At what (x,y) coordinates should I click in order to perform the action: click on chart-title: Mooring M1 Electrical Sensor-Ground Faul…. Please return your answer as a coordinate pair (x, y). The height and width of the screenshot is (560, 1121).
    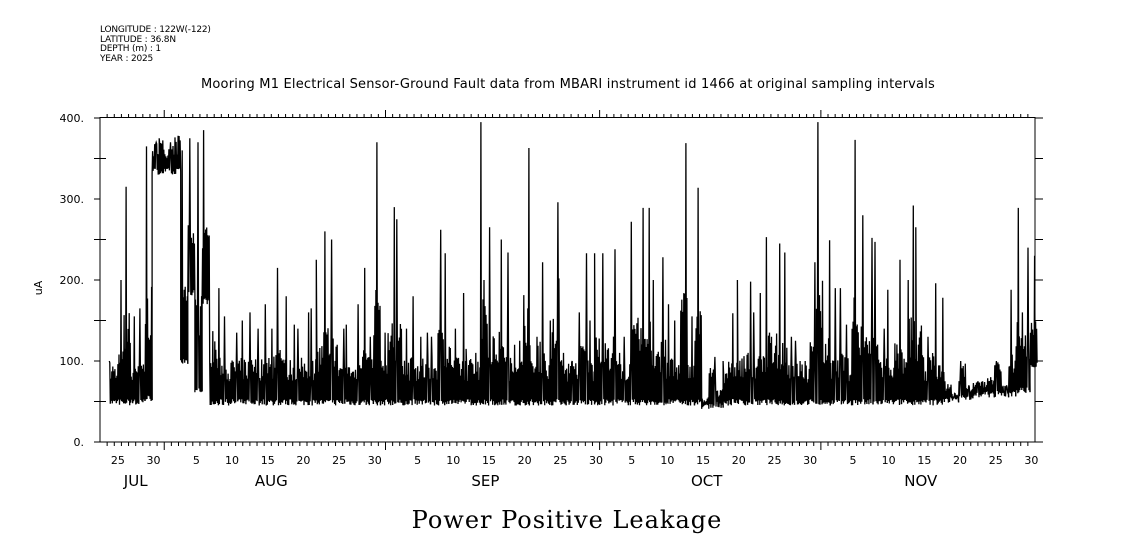
    Looking at the image, I should click on (567, 84).